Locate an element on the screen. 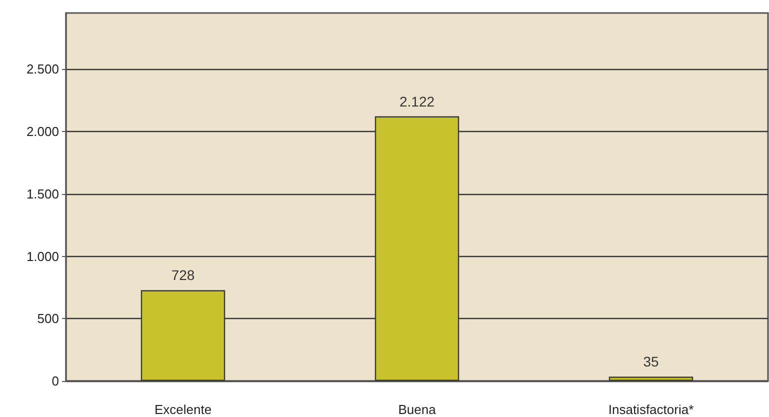 This screenshot has height=417, width=769. data-label: 2.122 is located at coordinates (417, 101).